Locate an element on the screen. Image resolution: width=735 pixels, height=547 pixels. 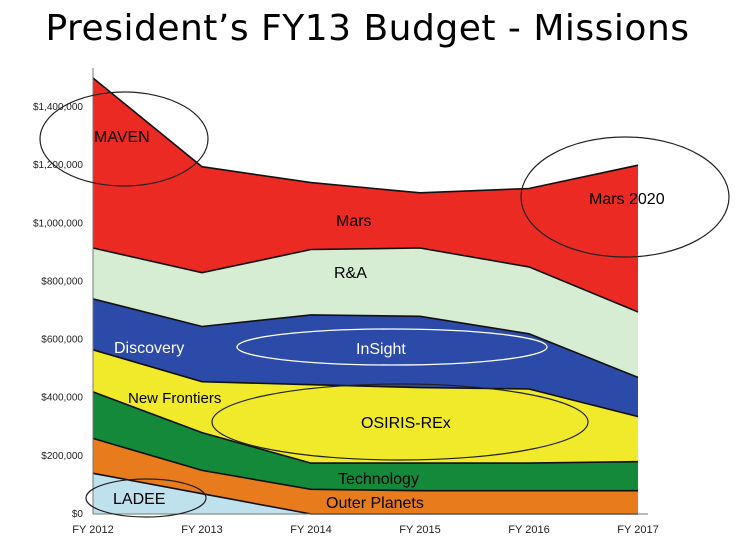
series-label-outer-planets: Outer Planets is located at coordinates (375, 503).